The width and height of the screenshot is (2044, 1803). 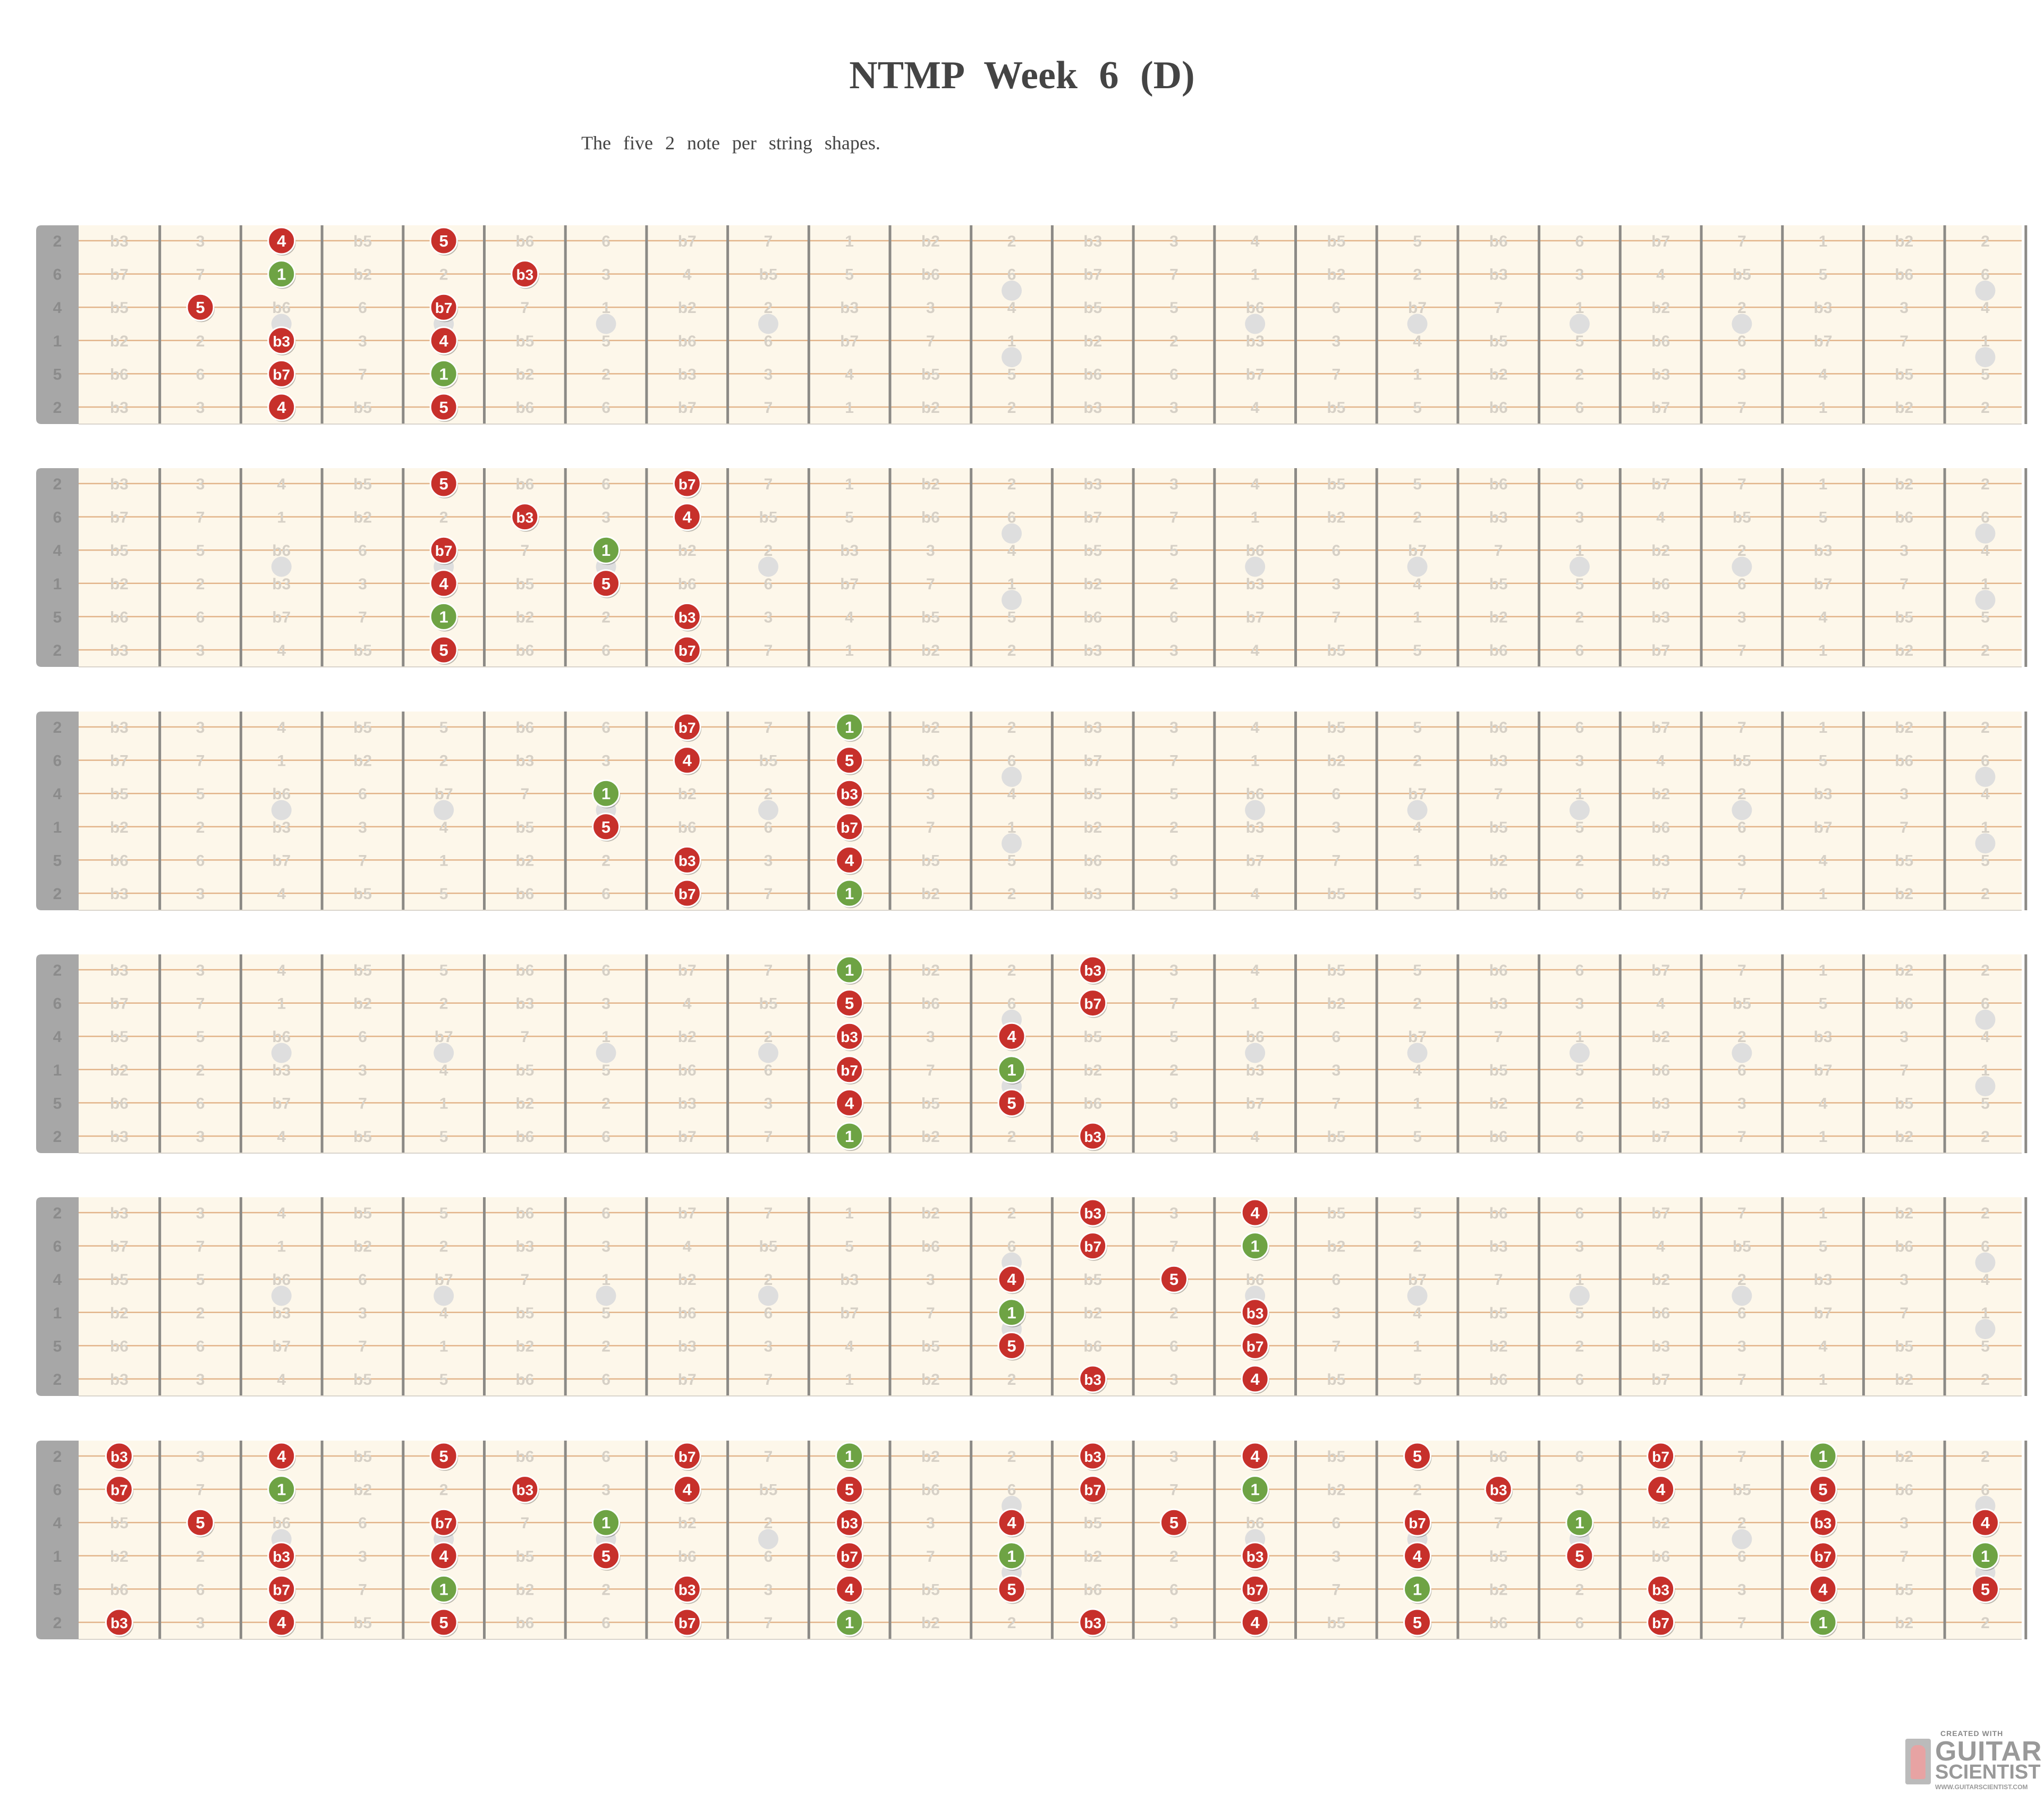 What do you see at coordinates (58, 324) in the screenshot?
I see `nut` at bounding box center [58, 324].